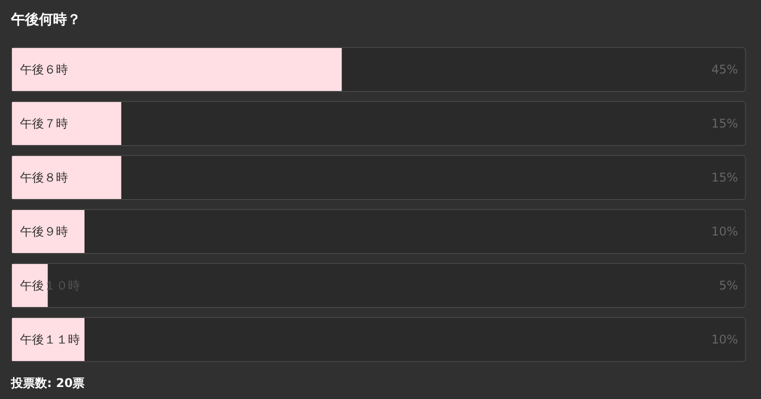 Image resolution: width=761 pixels, height=399 pixels. I want to click on y-tick-label: 午後９時, so click(44, 231).